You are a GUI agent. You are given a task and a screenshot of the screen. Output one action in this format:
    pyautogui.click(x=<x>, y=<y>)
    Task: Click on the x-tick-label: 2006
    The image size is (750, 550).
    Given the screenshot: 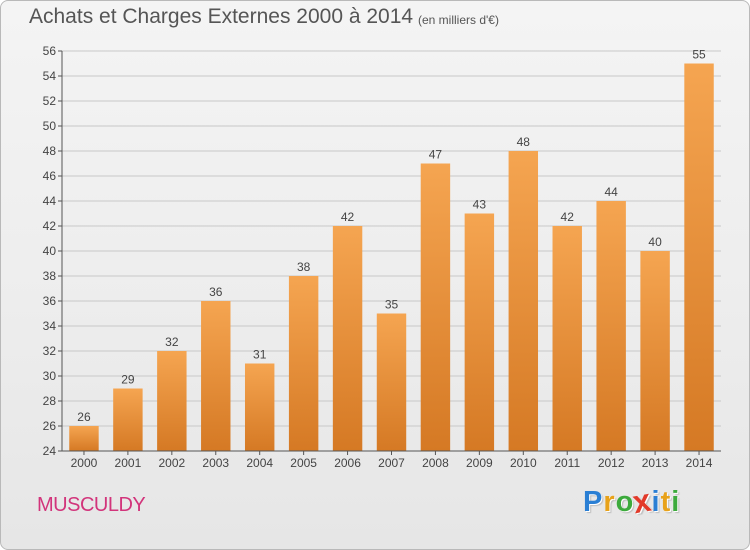 What is the action you would take?
    pyautogui.click(x=347, y=463)
    